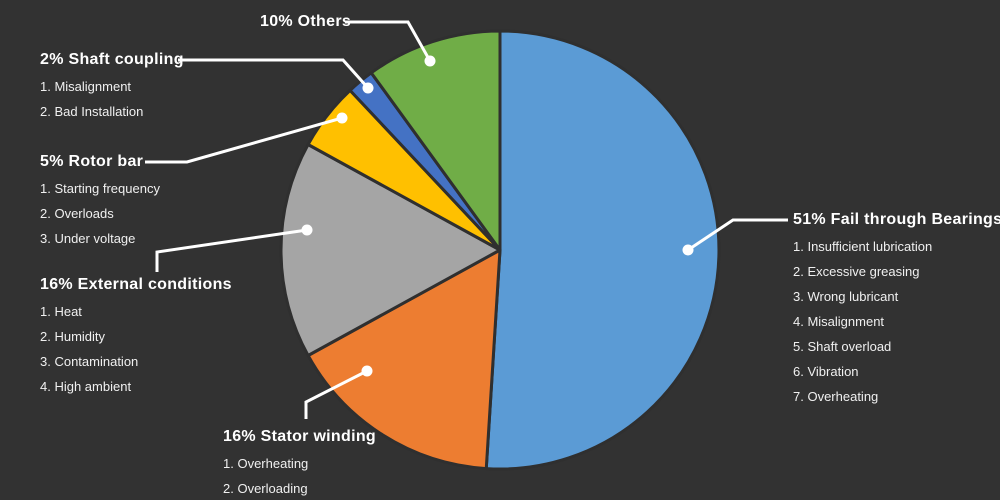 Image resolution: width=1000 pixels, height=500 pixels. What do you see at coordinates (836, 396) in the screenshot?
I see `callout-item: 7. Overheating` at bounding box center [836, 396].